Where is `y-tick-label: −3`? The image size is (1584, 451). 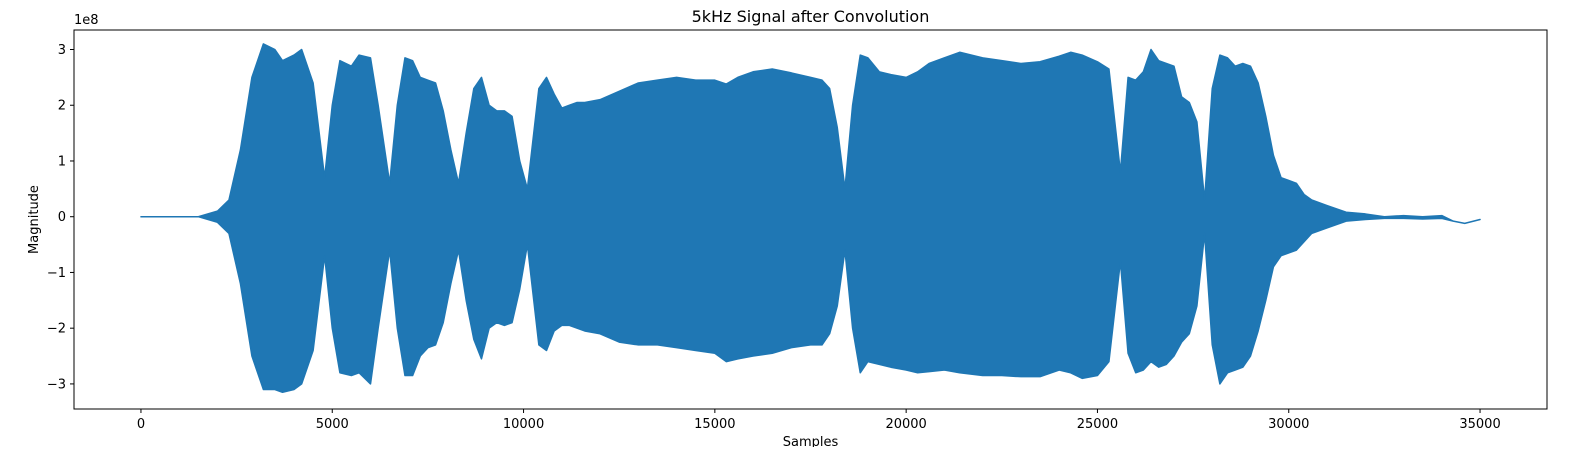
y-tick-label: −3 is located at coordinates (56, 384).